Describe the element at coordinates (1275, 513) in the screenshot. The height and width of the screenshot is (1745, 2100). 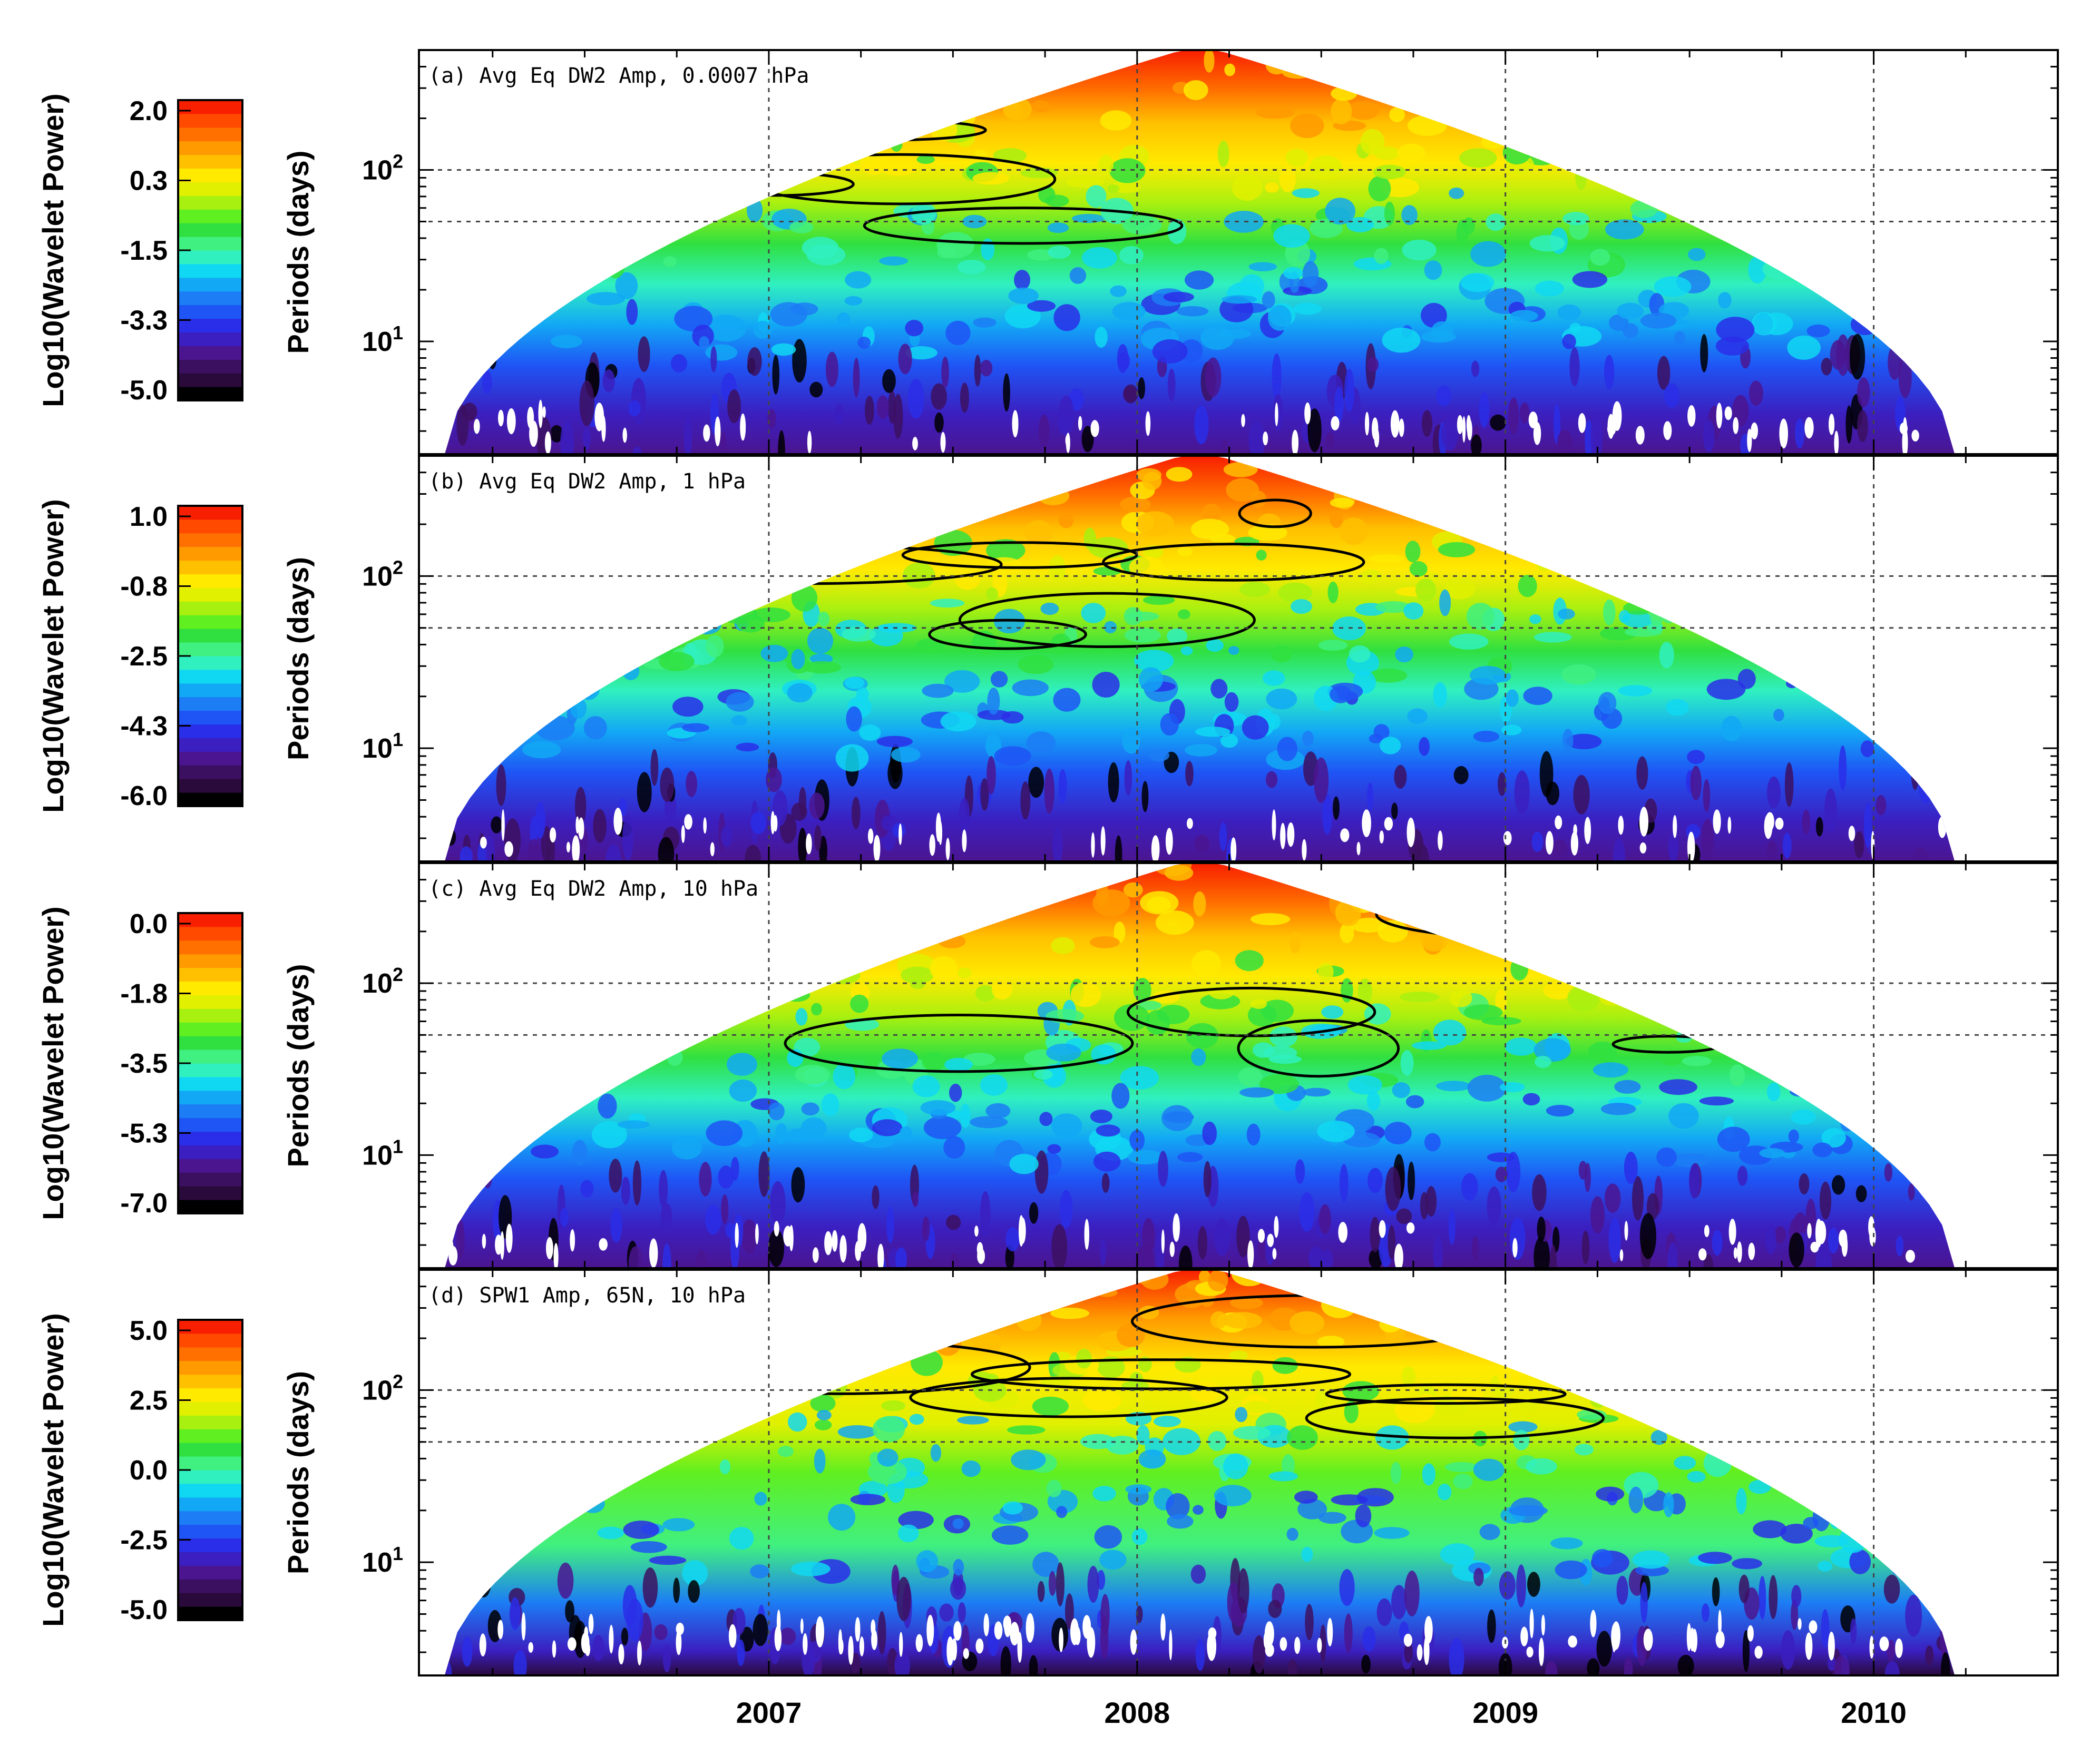
I see `significance-contour` at that location.